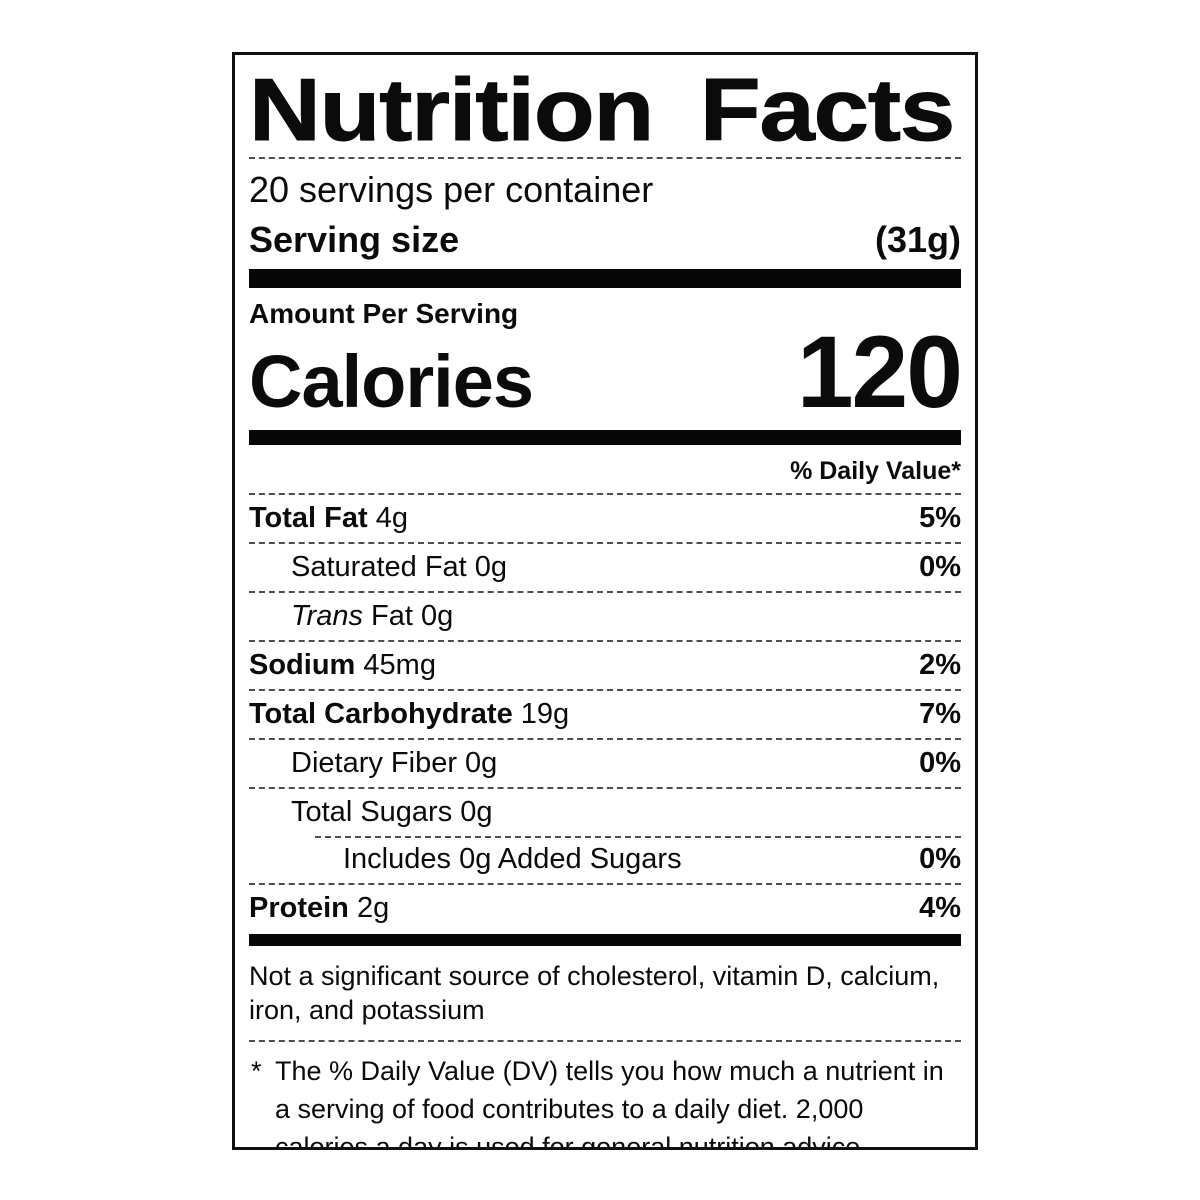 The height and width of the screenshot is (1200, 1200). I want to click on nutrient-name-amount: Dietary Fiber 0g, so click(394, 763).